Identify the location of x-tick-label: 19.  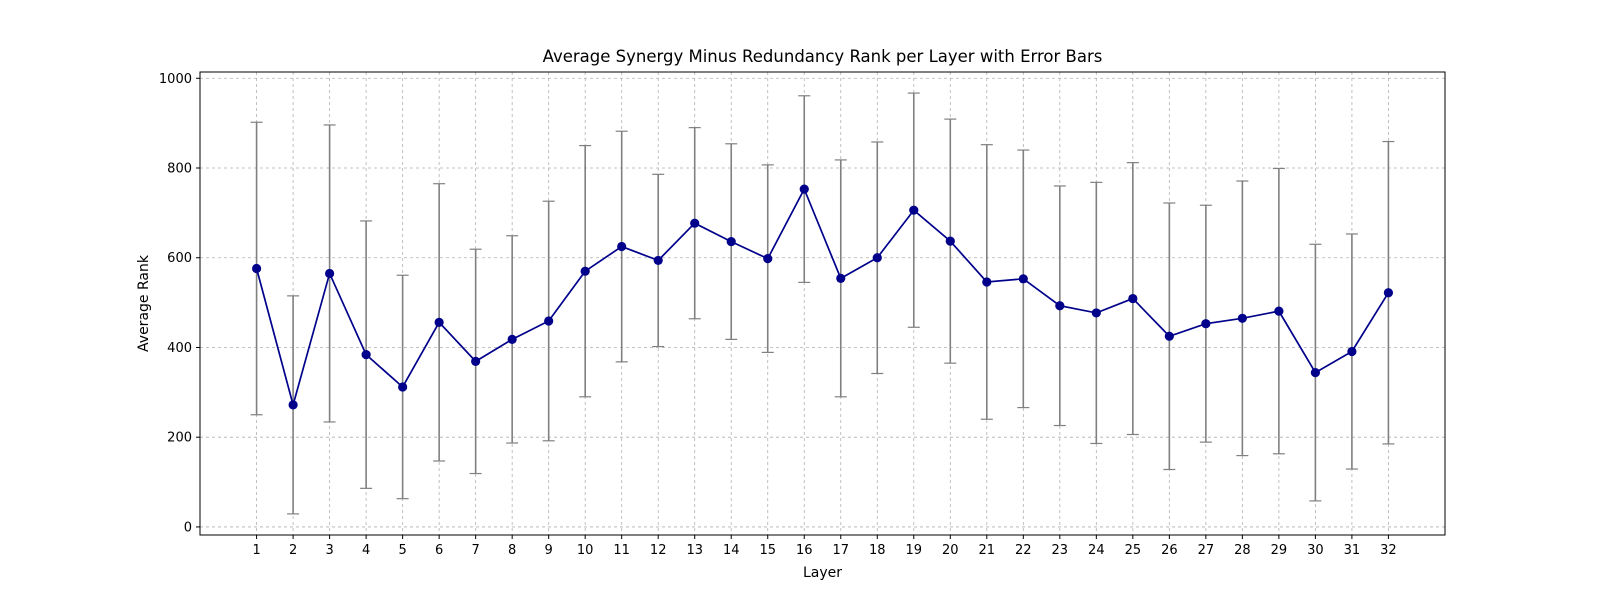
(914, 550).